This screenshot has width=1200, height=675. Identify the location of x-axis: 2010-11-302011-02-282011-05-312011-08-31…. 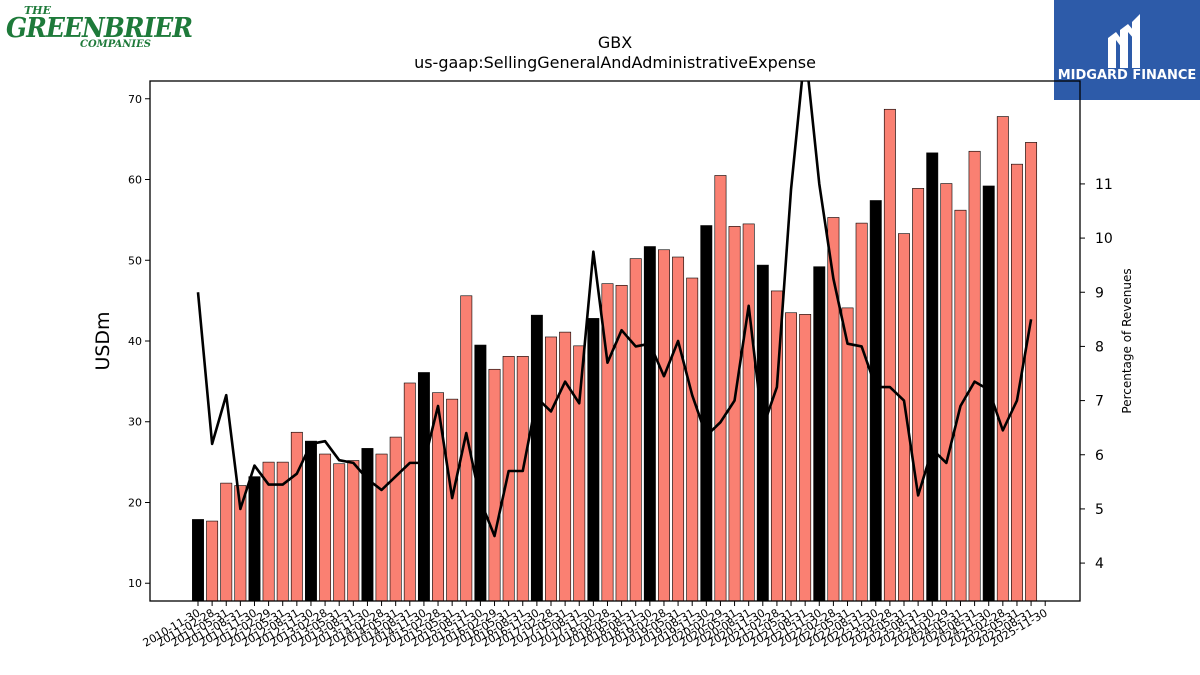
(595, 625).